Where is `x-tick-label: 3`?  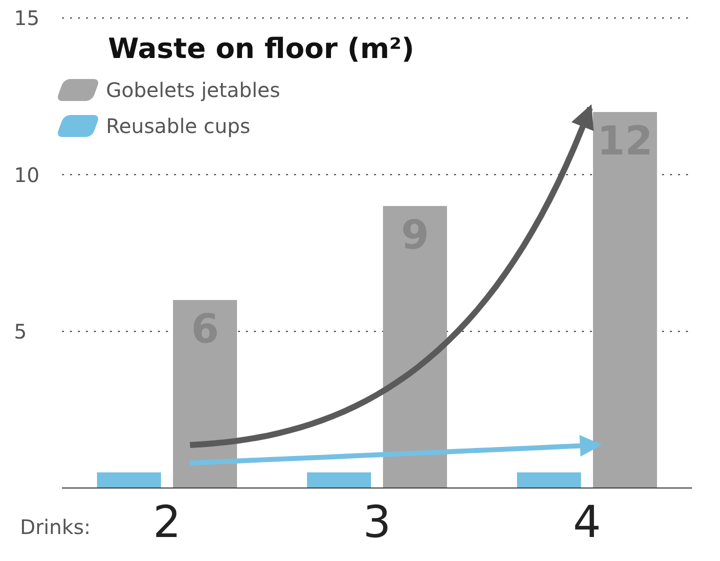
x-tick-label: 3 is located at coordinates (377, 522).